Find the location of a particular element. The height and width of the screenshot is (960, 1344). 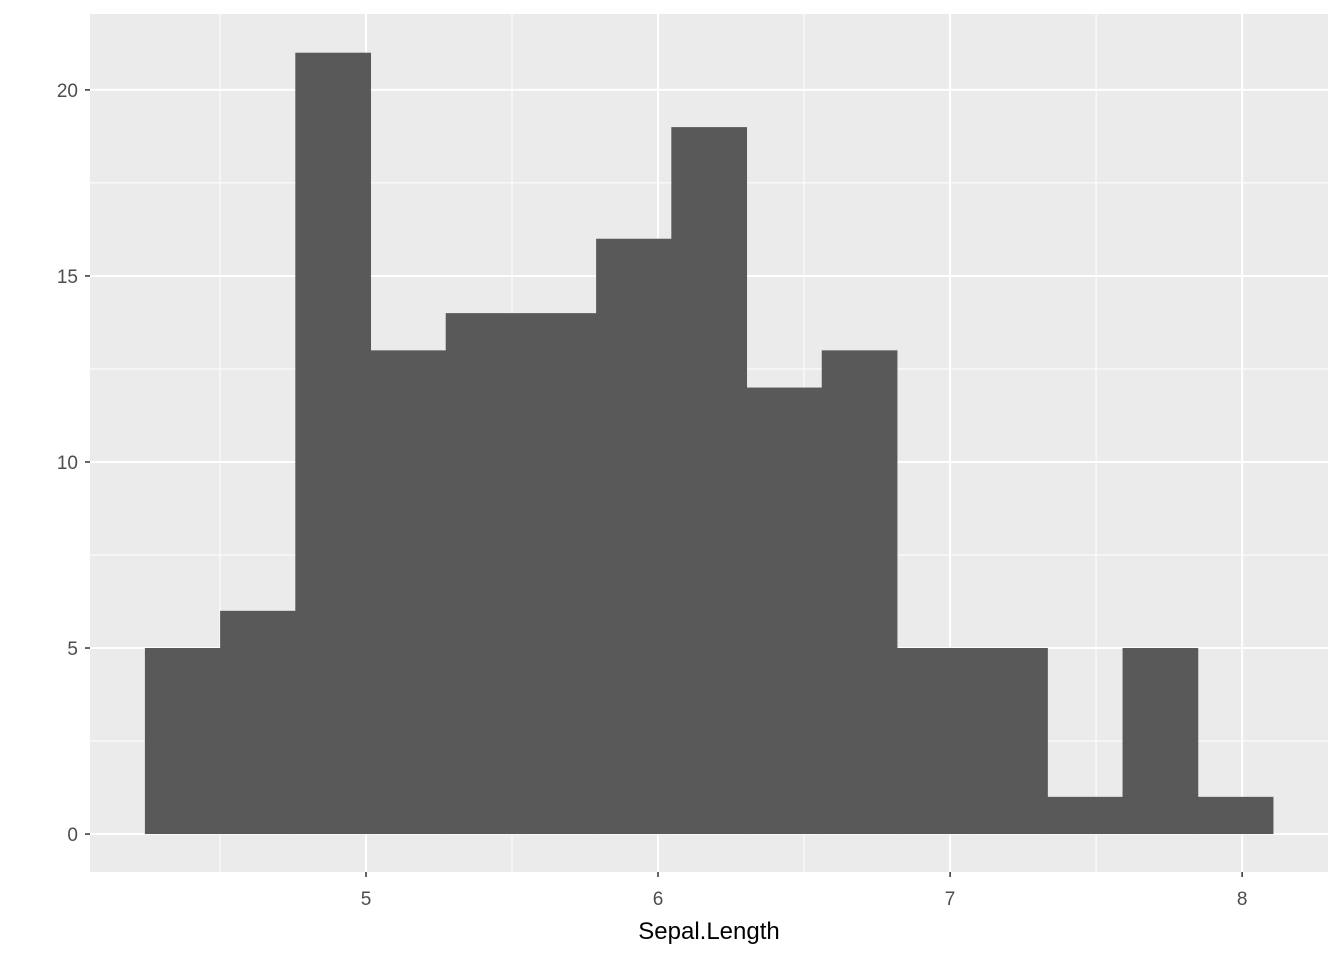

y-tick-label: 10 is located at coordinates (67, 463).